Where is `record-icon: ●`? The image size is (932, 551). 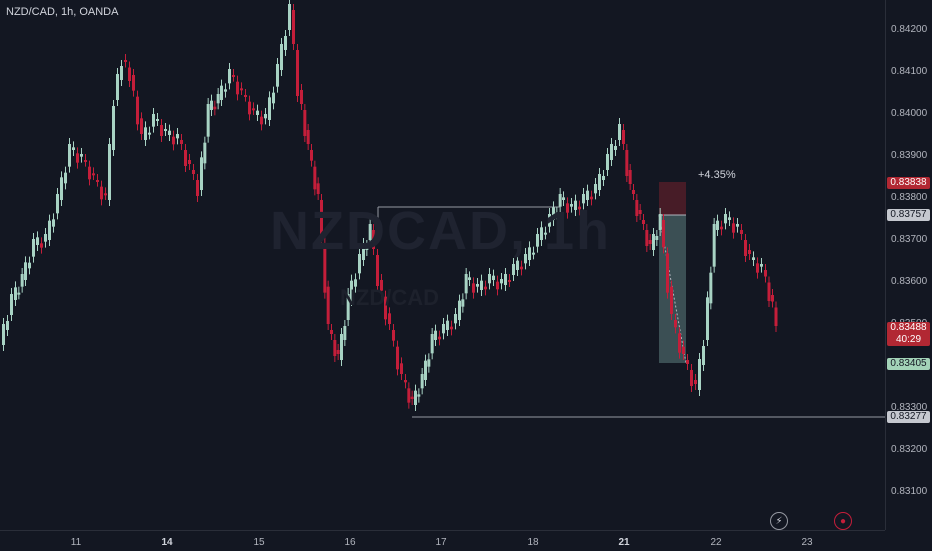
record-icon: ● is located at coordinates (843, 521).